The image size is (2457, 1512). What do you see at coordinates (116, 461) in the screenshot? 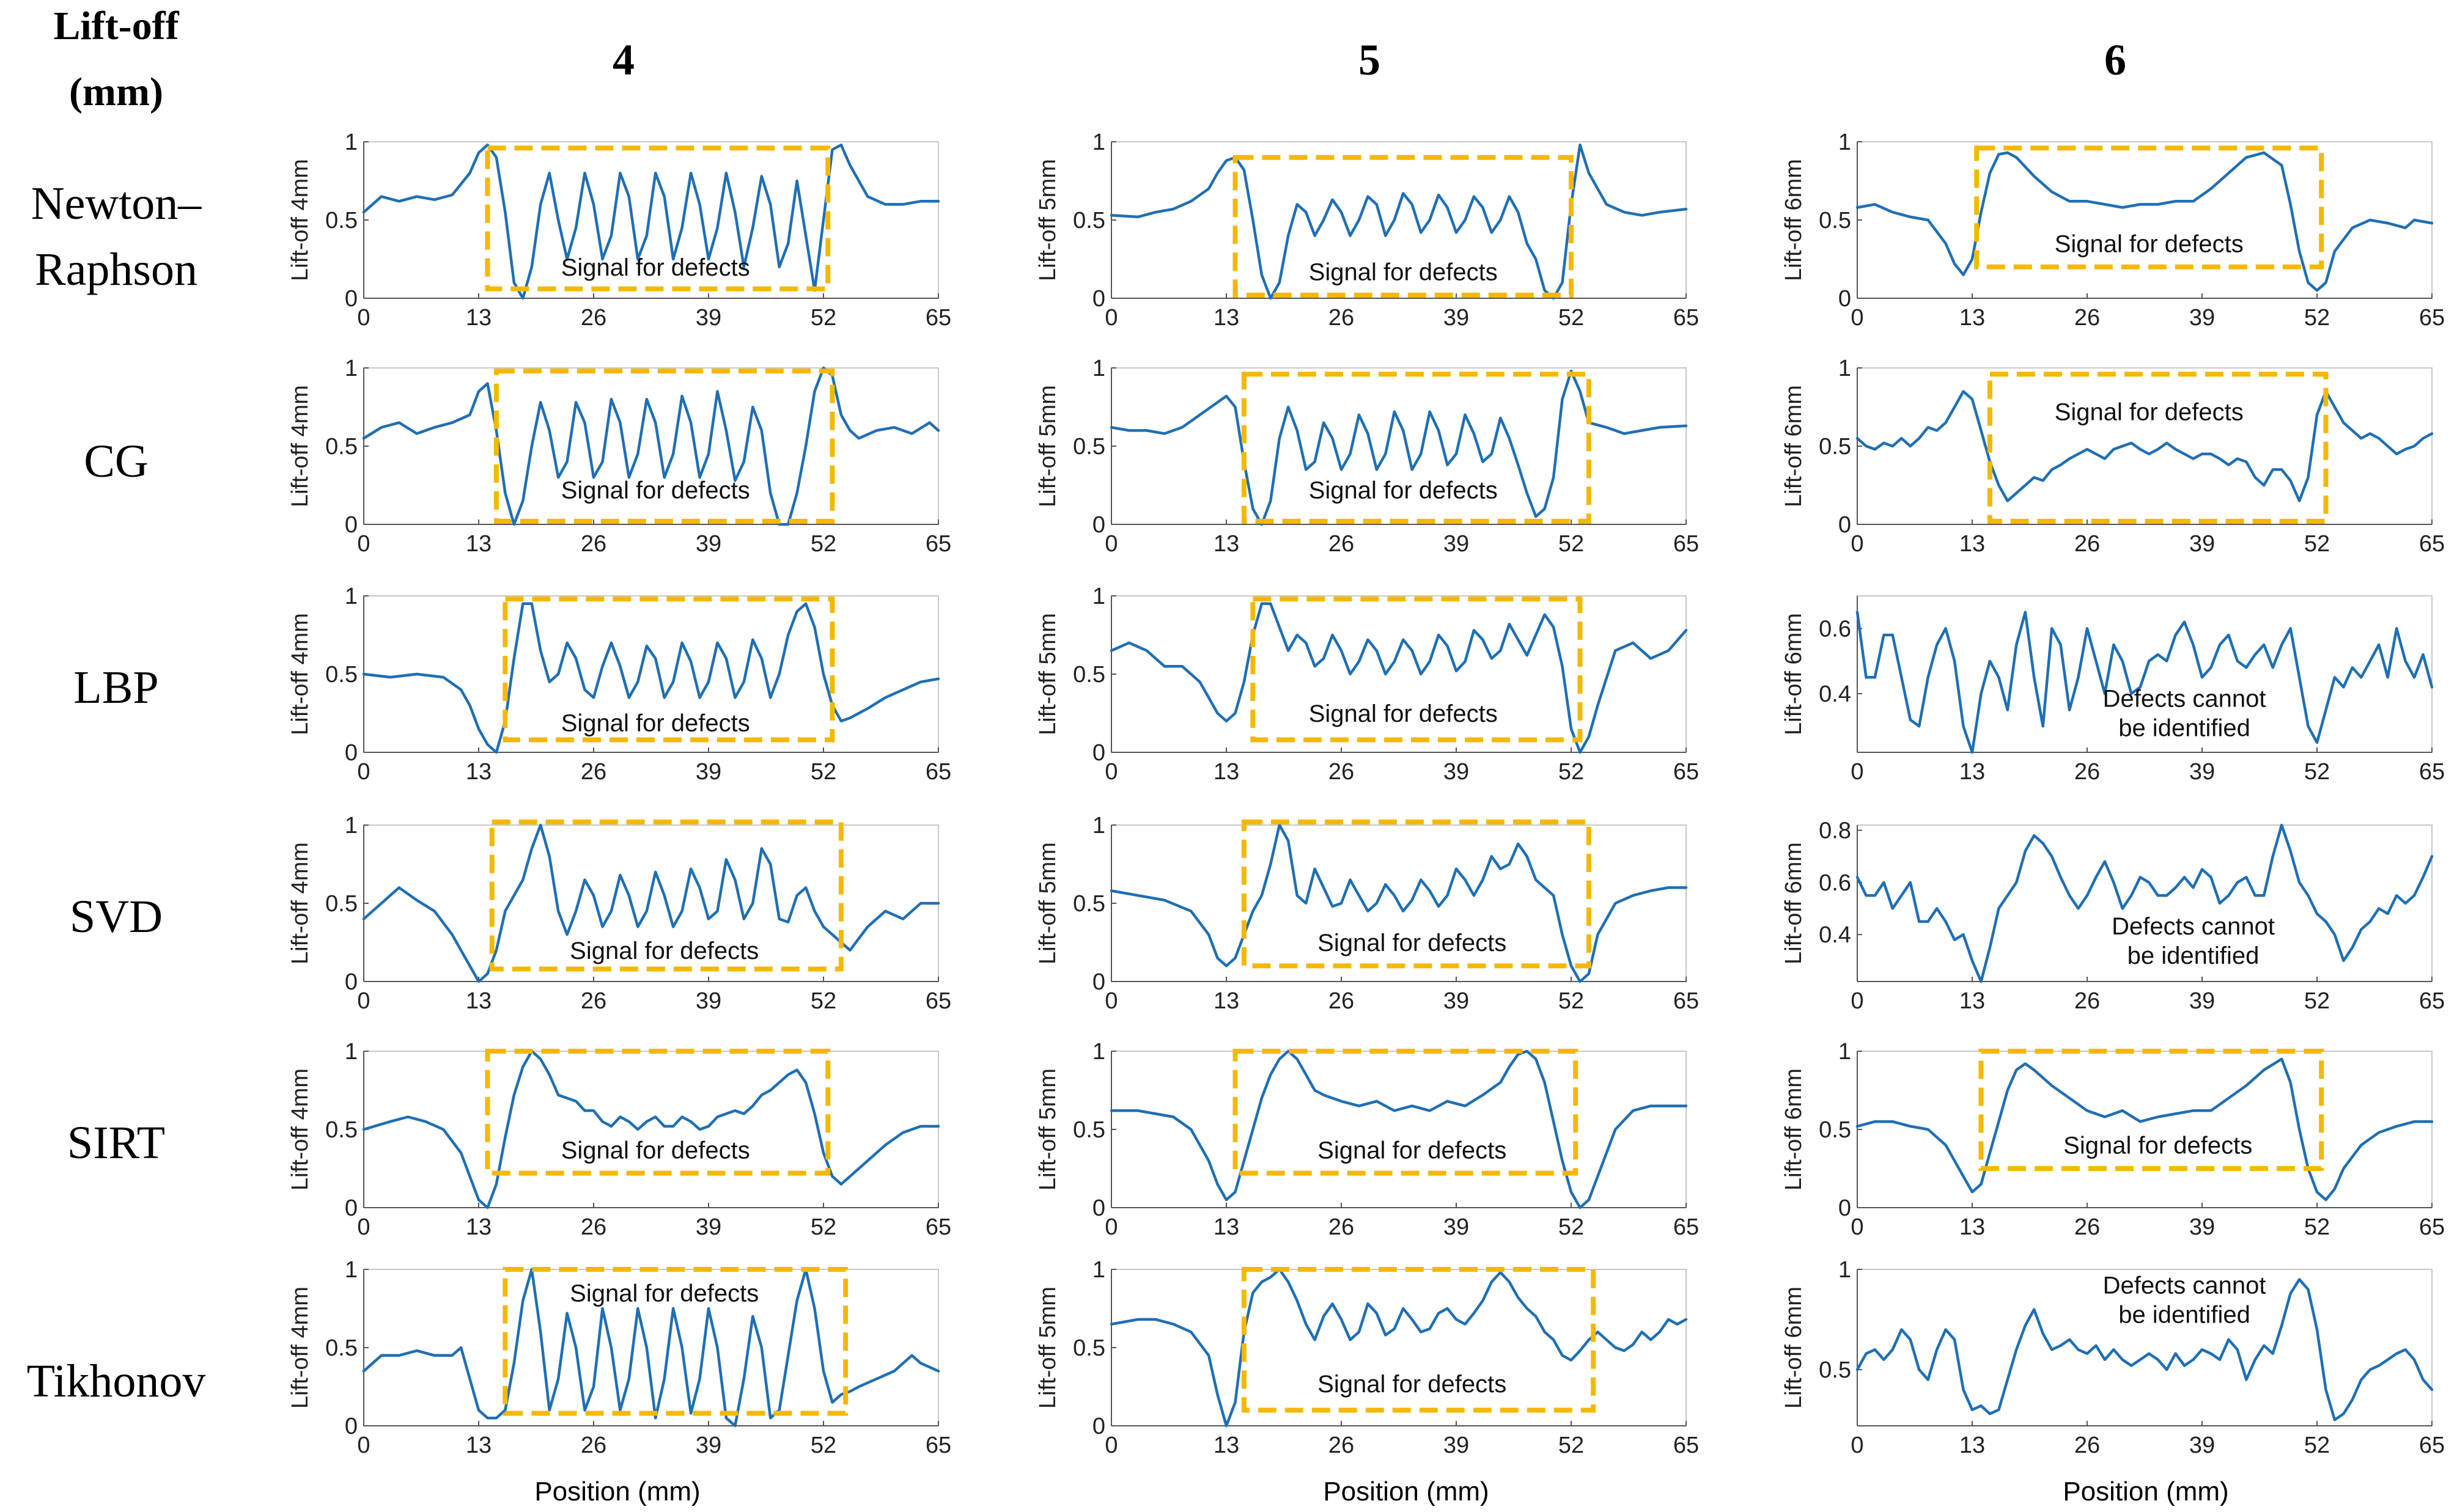
I see `row-label-cg: CG` at bounding box center [116, 461].